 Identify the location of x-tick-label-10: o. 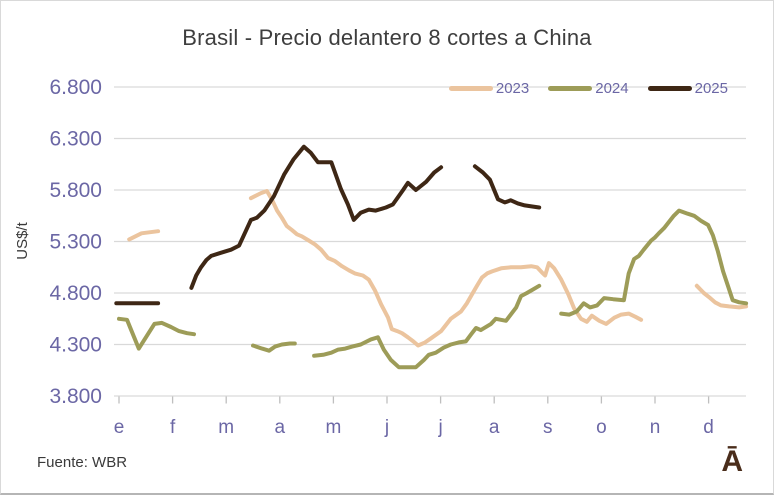
(601, 427).